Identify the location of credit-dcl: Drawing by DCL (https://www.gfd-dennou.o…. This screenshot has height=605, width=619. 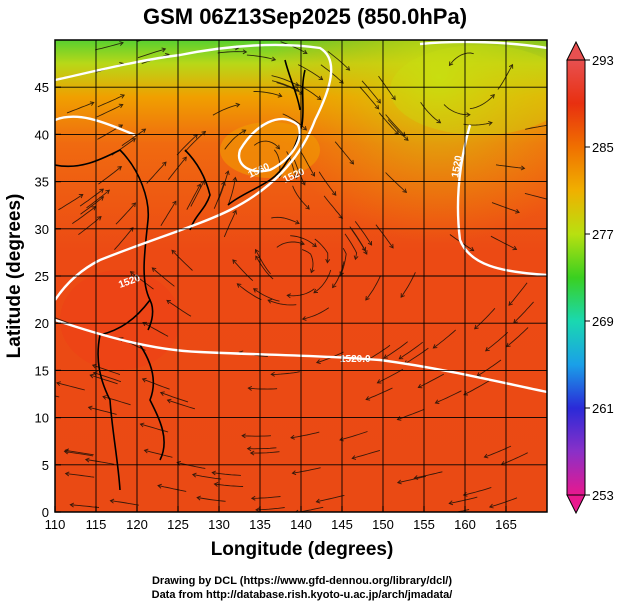
(302, 581).